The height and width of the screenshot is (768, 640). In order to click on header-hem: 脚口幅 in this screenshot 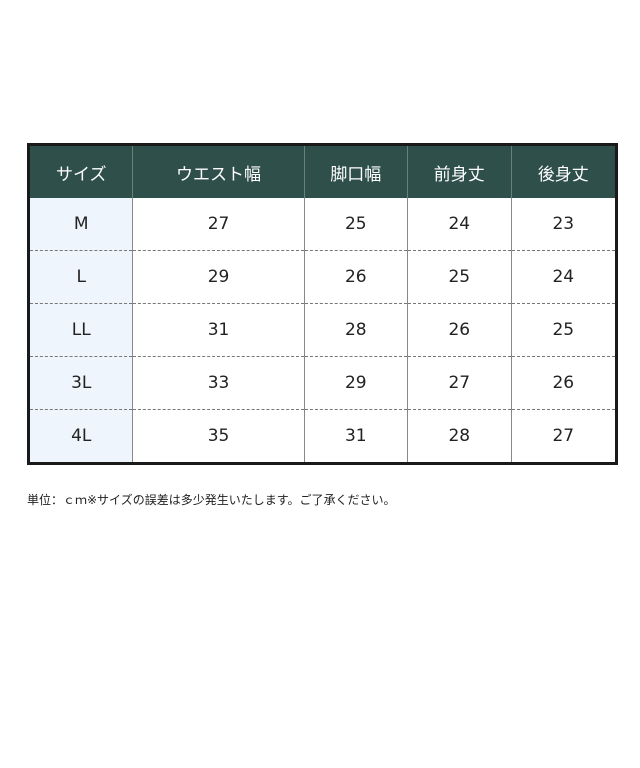, I will do `click(355, 171)`.